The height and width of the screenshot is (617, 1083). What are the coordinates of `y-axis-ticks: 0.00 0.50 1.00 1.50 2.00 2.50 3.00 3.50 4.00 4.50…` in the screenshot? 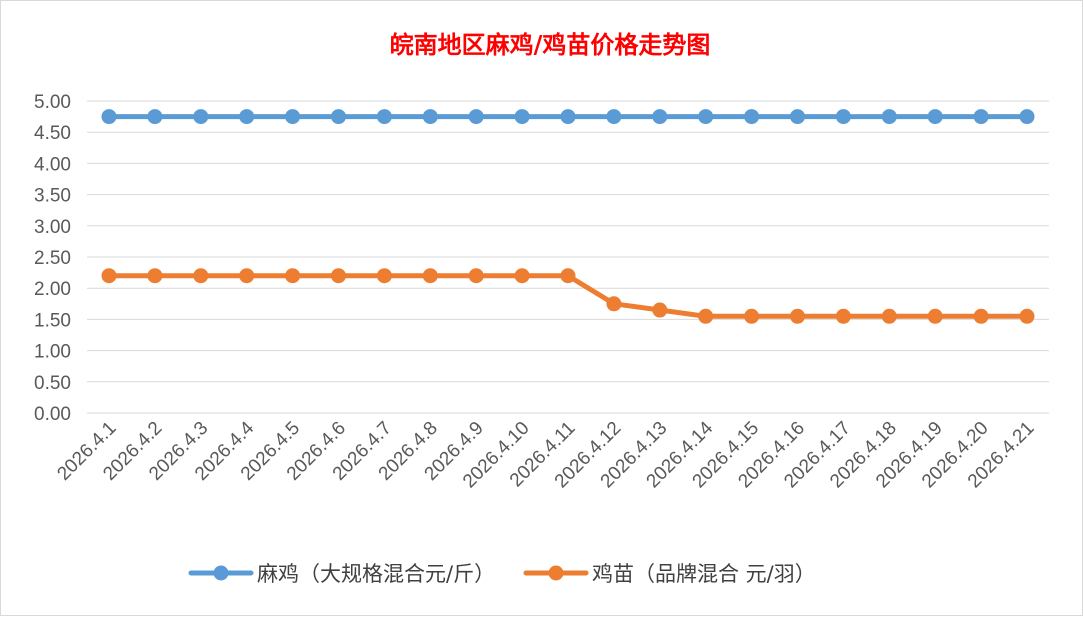 It's located at (52, 258).